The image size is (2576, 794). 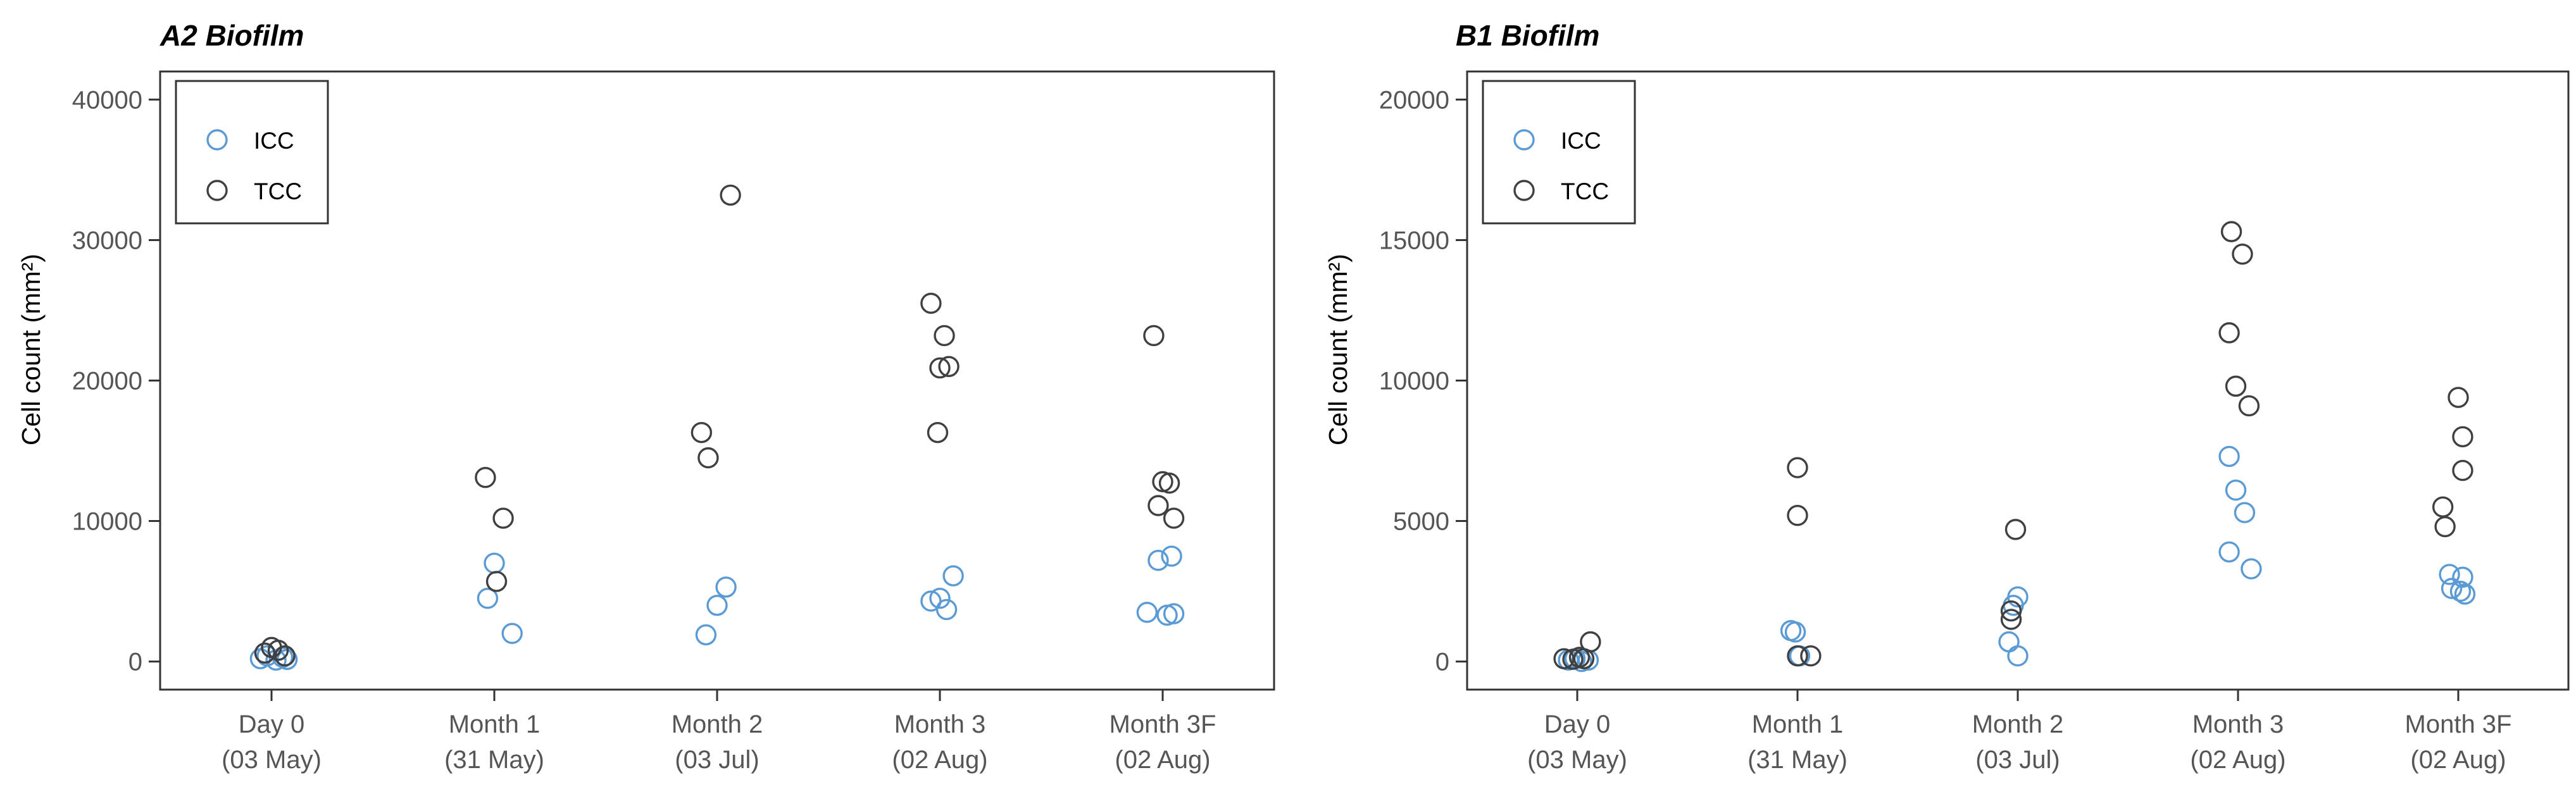 I want to click on chart-title: A2 Biofilm, so click(x=231, y=35).